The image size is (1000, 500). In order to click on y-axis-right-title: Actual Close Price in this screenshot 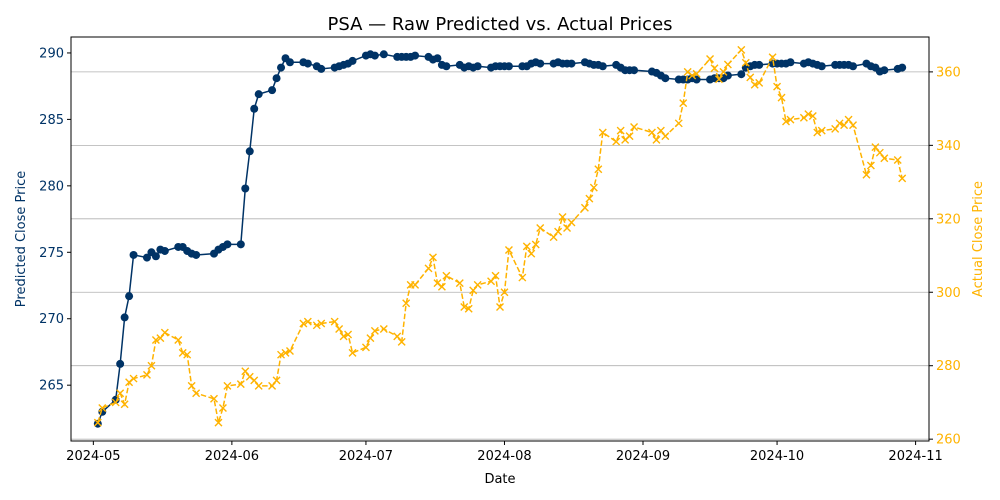, I will do `click(978, 239)`.